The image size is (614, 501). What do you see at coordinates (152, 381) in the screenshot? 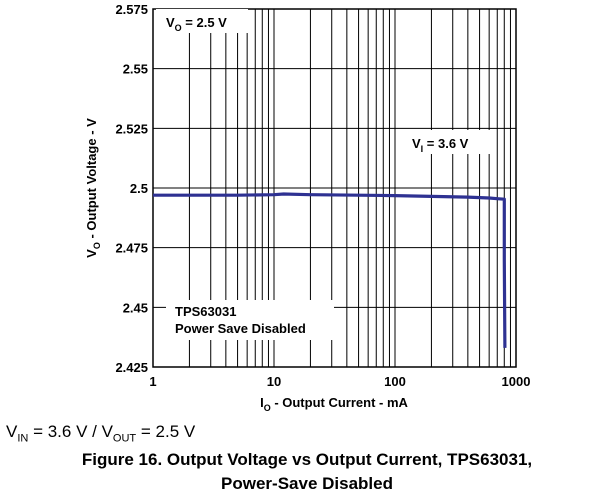
I see `x-tick-label: 1` at bounding box center [152, 381].